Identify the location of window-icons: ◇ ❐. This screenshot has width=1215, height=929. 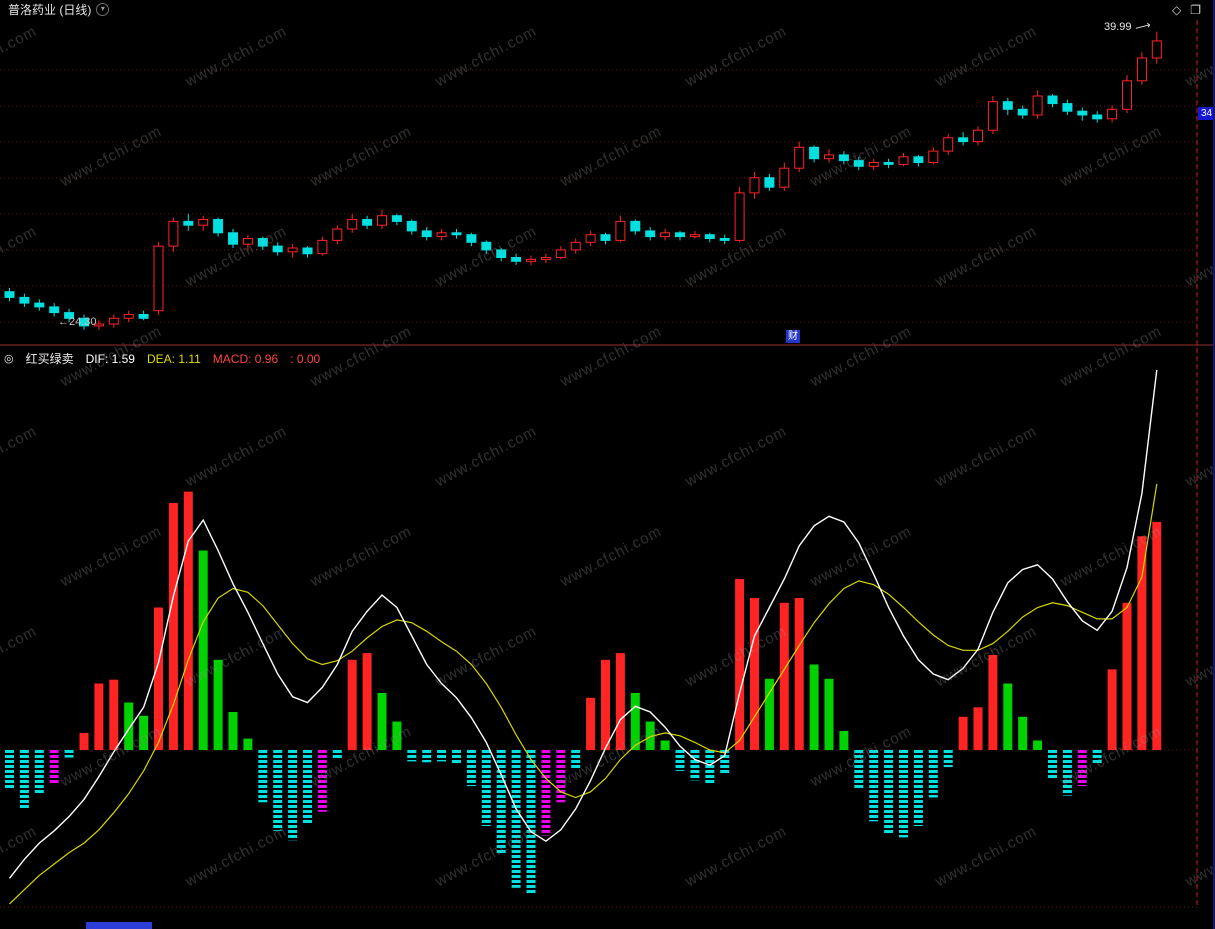
(1186, 10).